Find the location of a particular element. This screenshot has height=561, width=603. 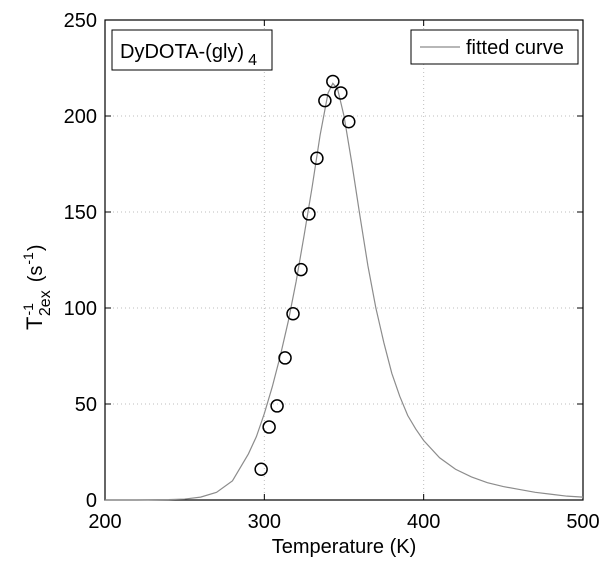

x-tick-label: 400 is located at coordinates (423, 522).